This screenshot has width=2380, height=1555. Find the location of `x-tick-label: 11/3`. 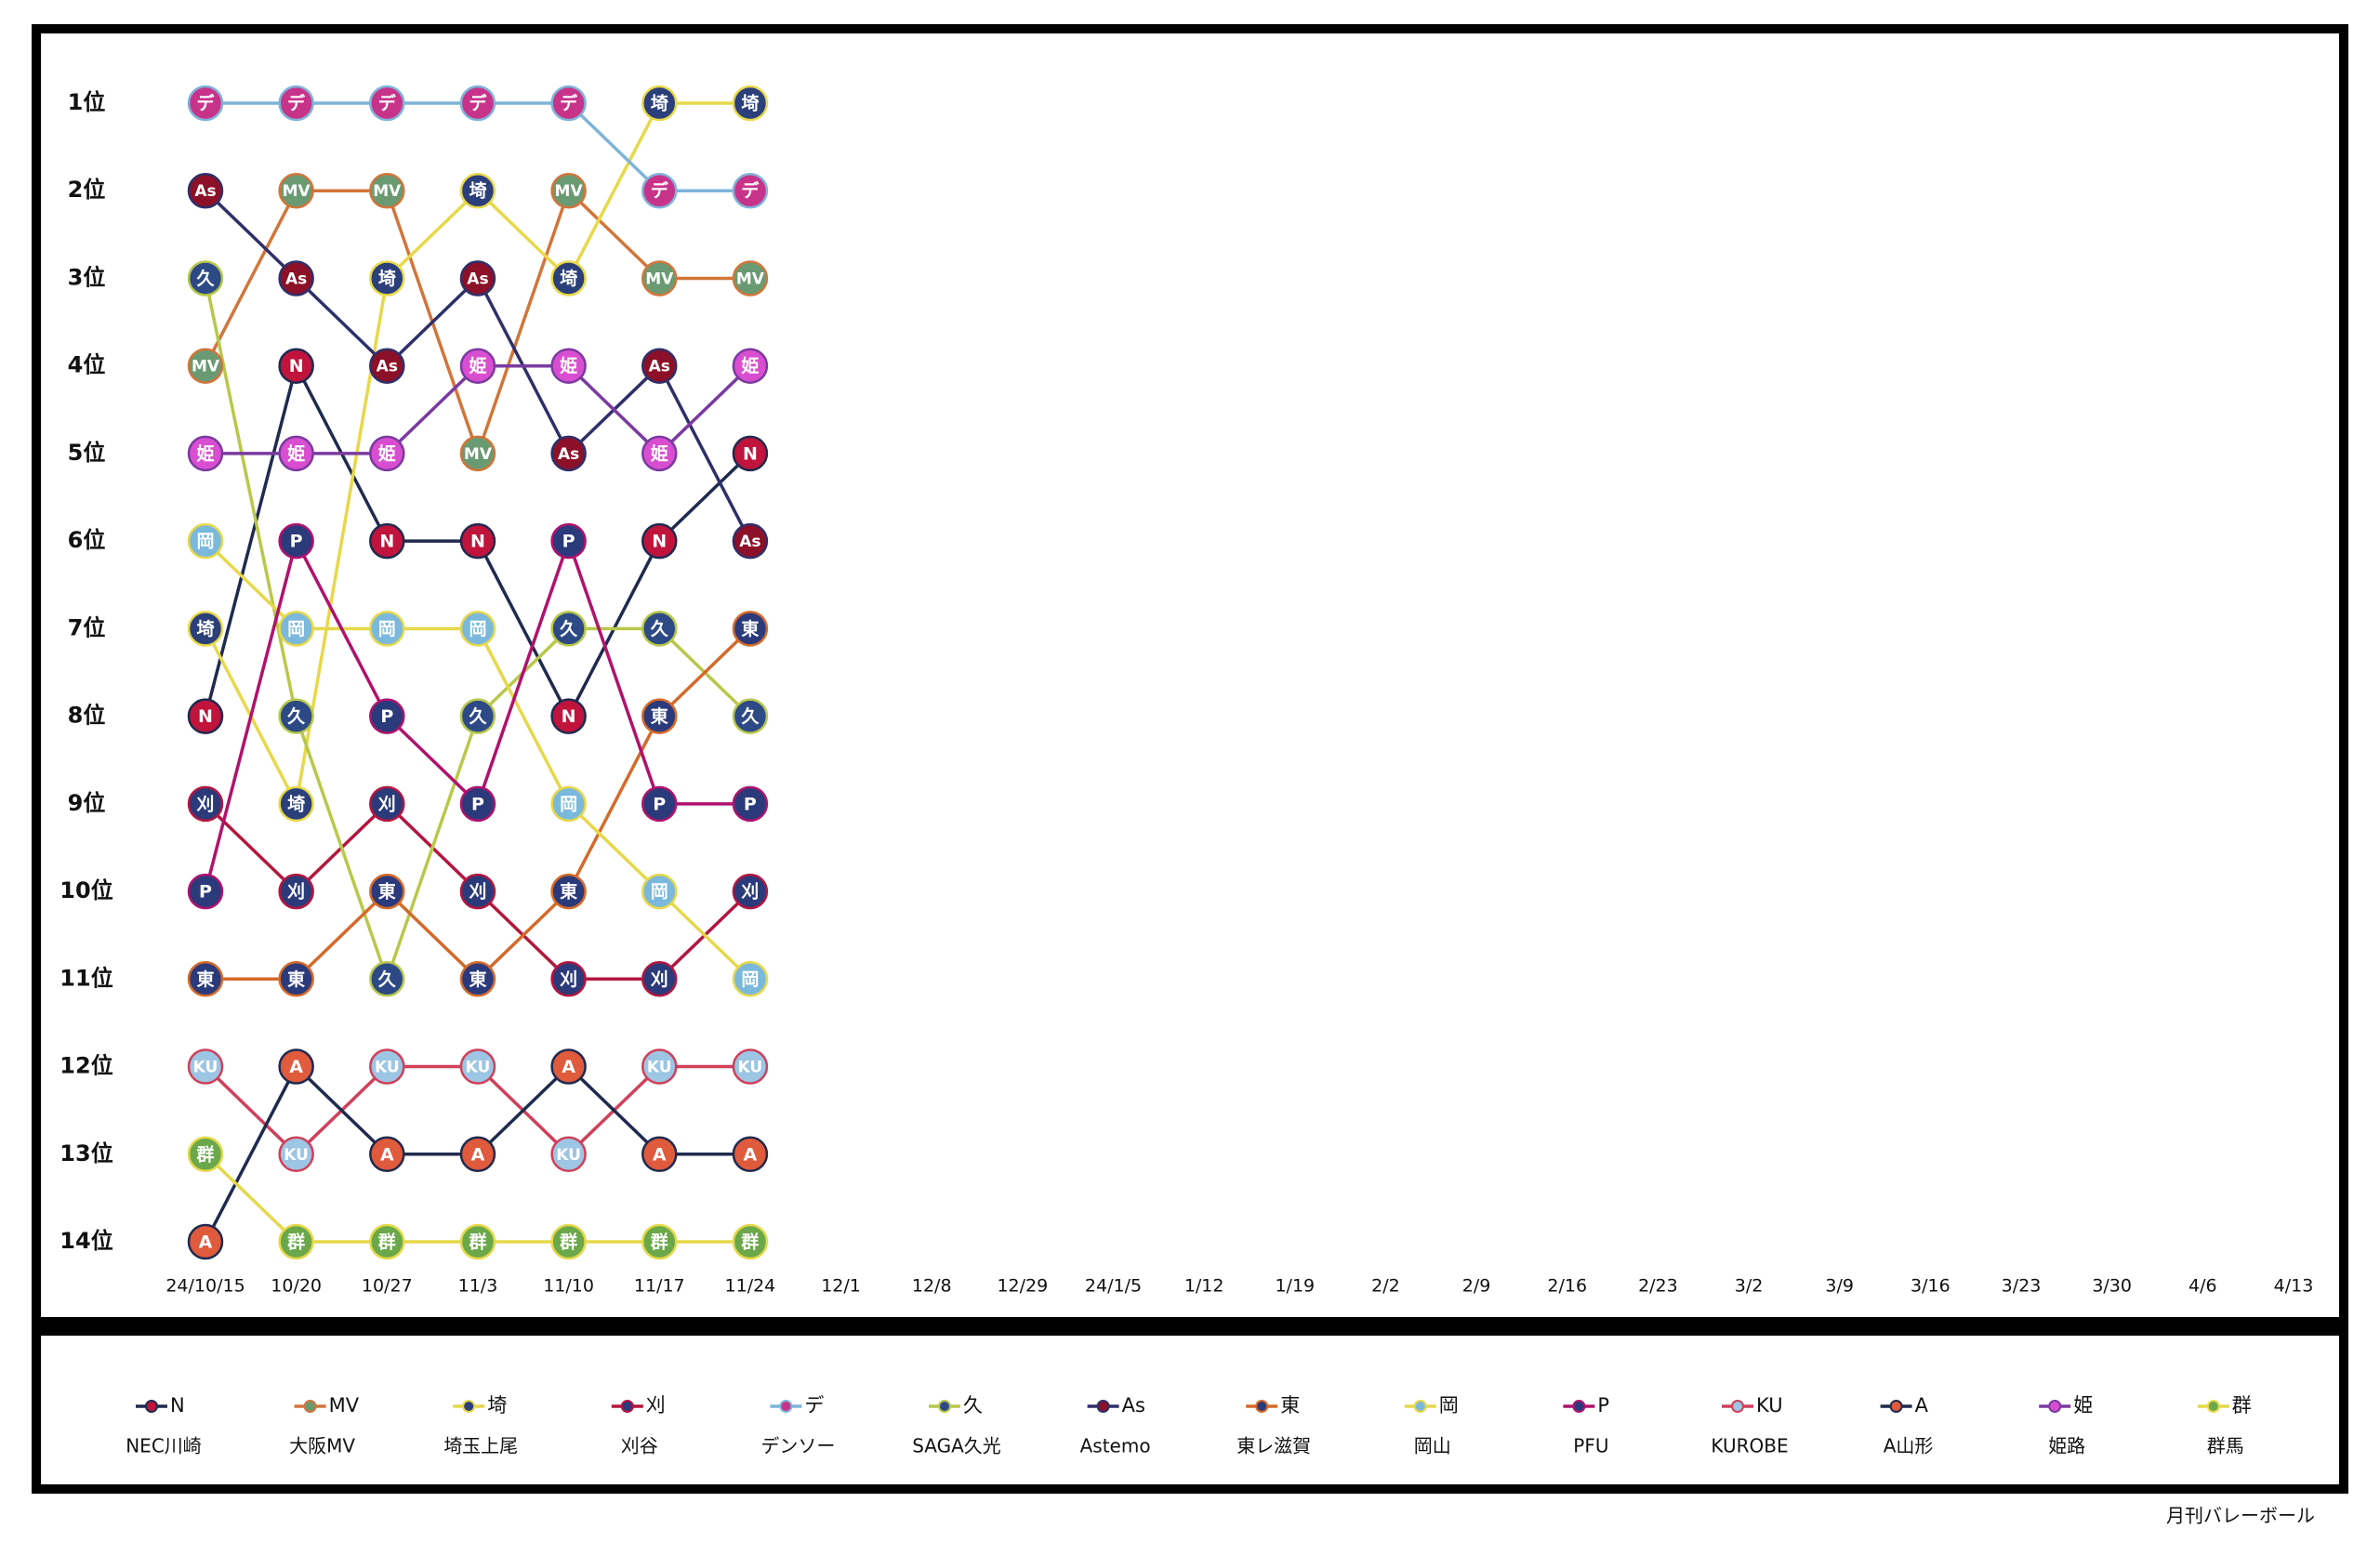

x-tick-label: 11/3 is located at coordinates (478, 1286).